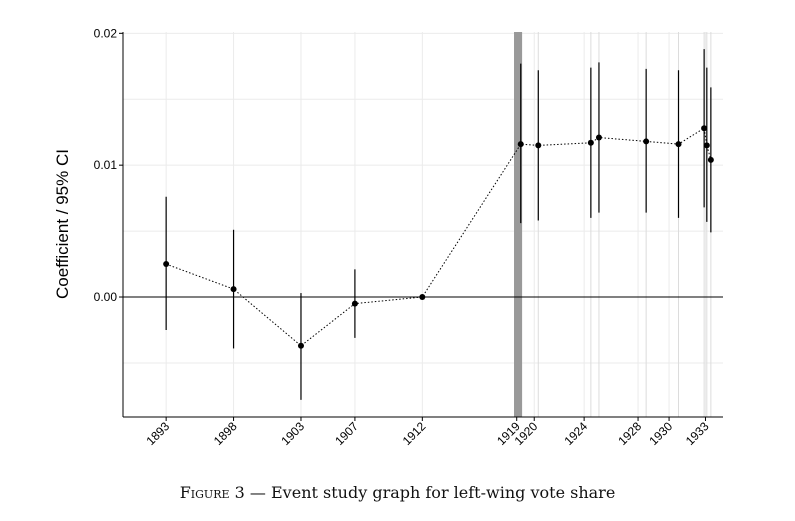 This screenshot has height=521, width=795. Describe the element at coordinates (660, 433) in the screenshot. I see `x-tick-label: 1930` at that location.